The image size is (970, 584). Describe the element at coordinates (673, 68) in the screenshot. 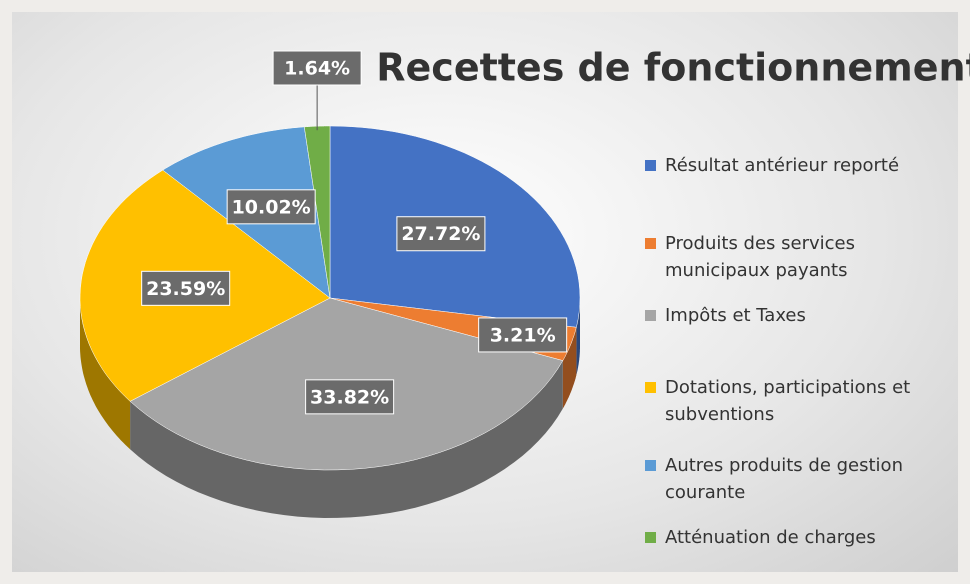

I see `chart-title: Recettes de fonctionnement` at that location.